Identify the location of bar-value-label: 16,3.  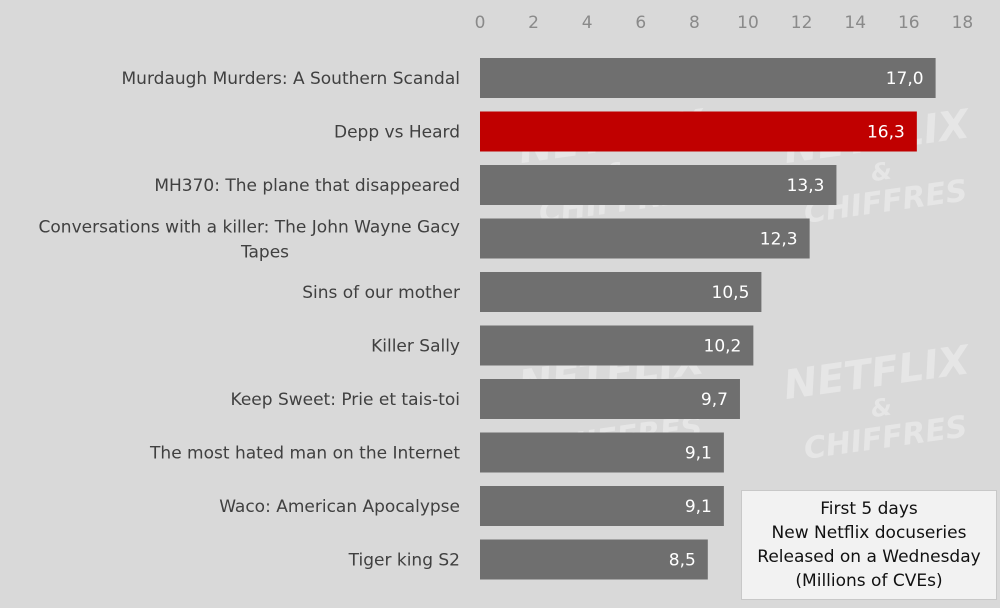
(886, 133).